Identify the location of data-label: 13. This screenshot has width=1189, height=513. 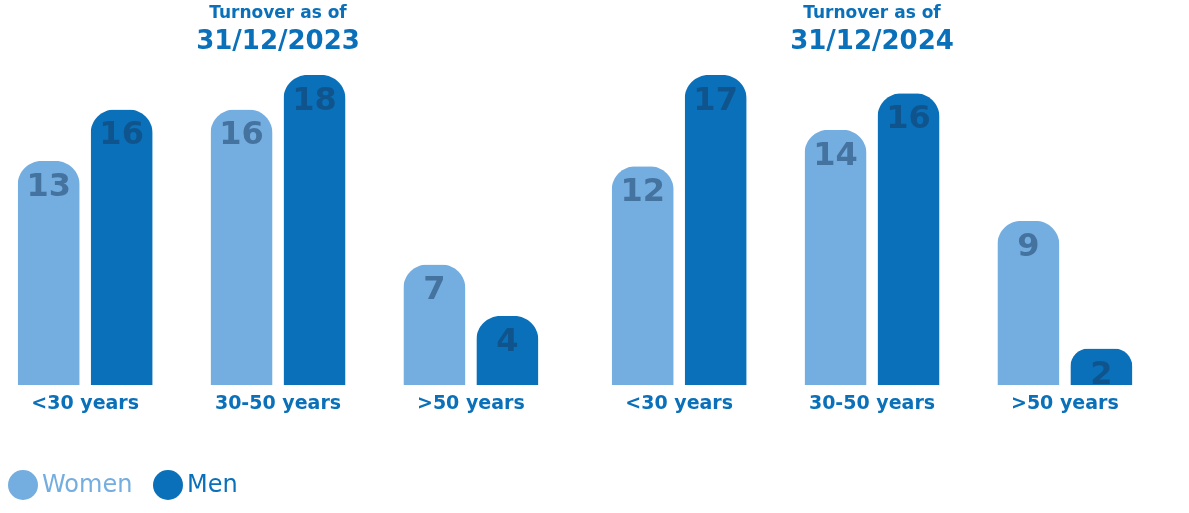
(48, 185).